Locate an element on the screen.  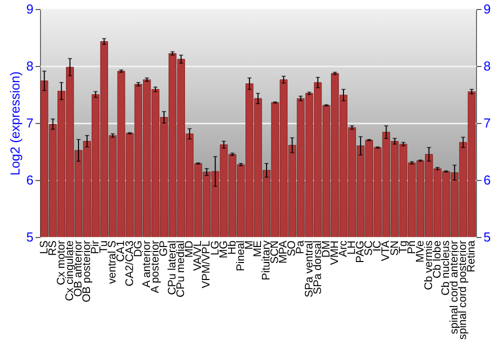
y-tick-label: 8 is located at coordinates (30, 66).